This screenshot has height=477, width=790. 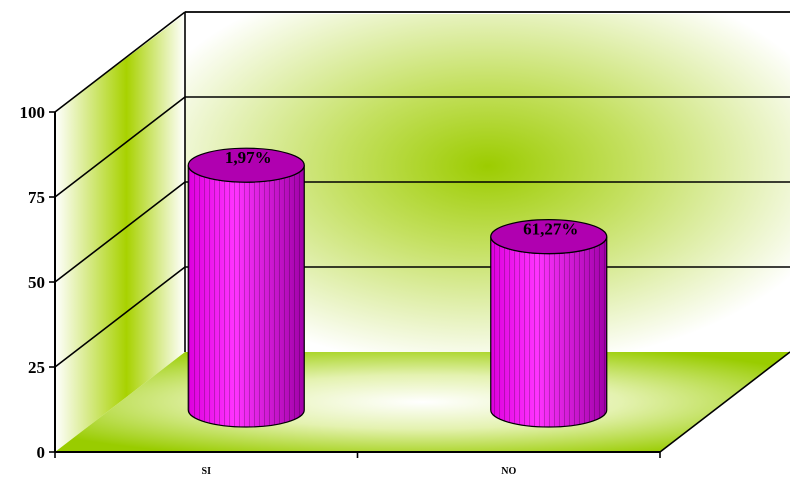 What do you see at coordinates (33, 112) in the screenshot?
I see `y-tick-label: 100` at bounding box center [33, 112].